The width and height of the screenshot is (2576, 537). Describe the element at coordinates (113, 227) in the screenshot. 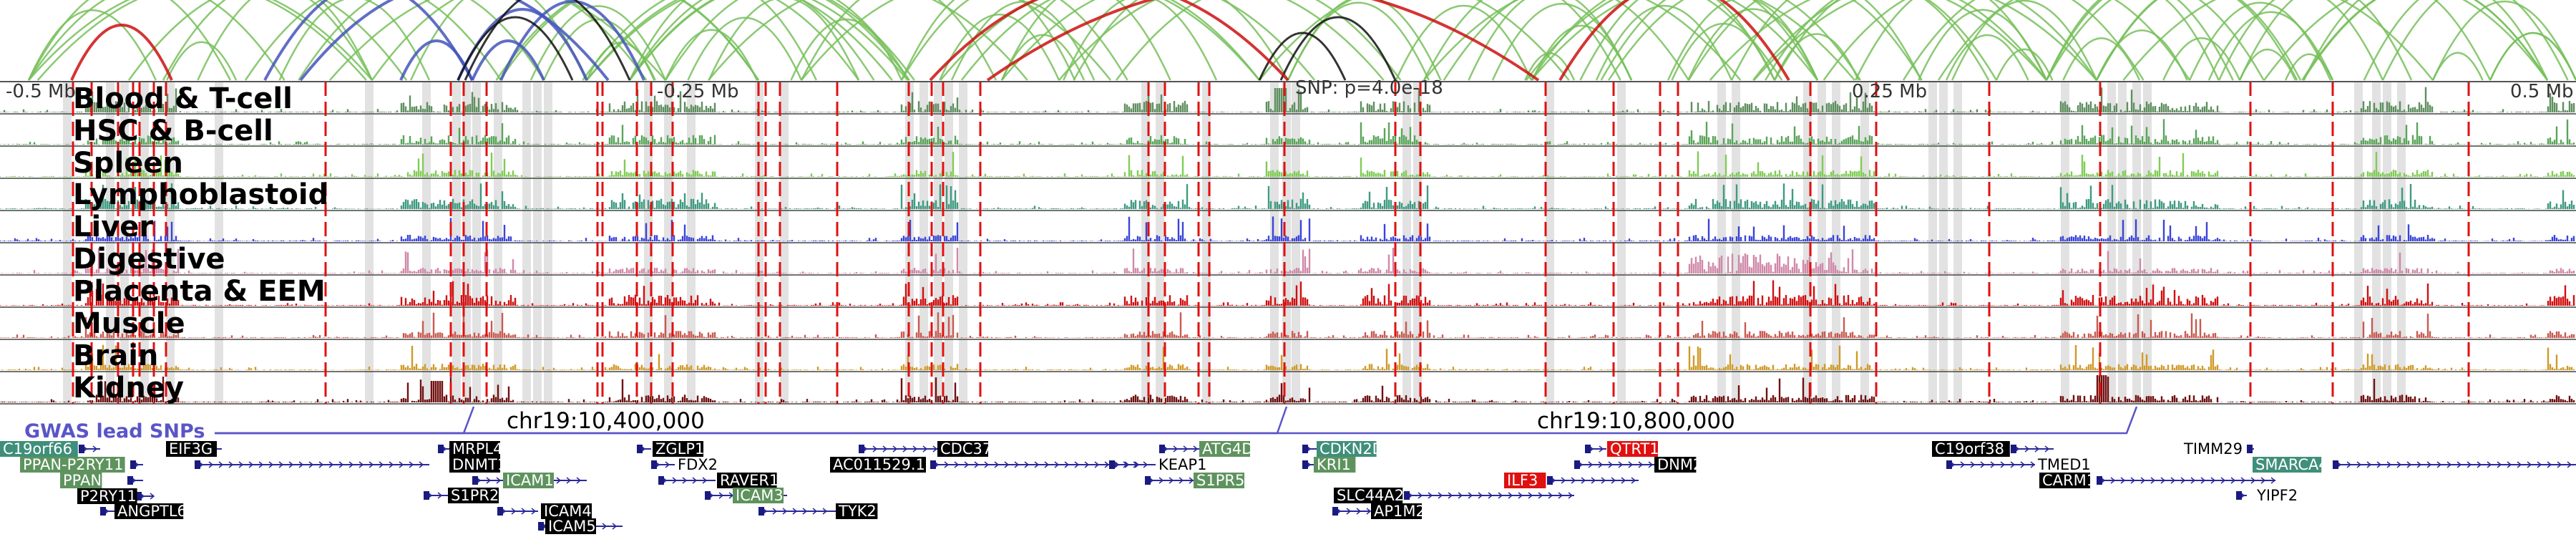

I see `track-label-liver: Liver` at that location.